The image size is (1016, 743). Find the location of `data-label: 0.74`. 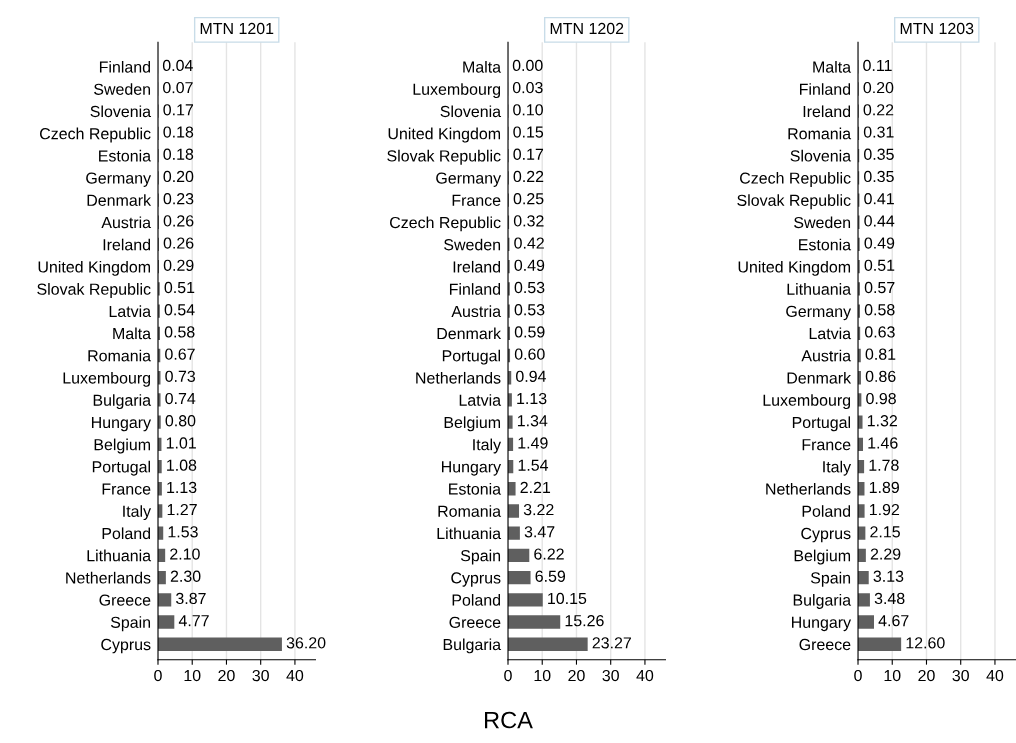

data-label: 0.74 is located at coordinates (180, 398).